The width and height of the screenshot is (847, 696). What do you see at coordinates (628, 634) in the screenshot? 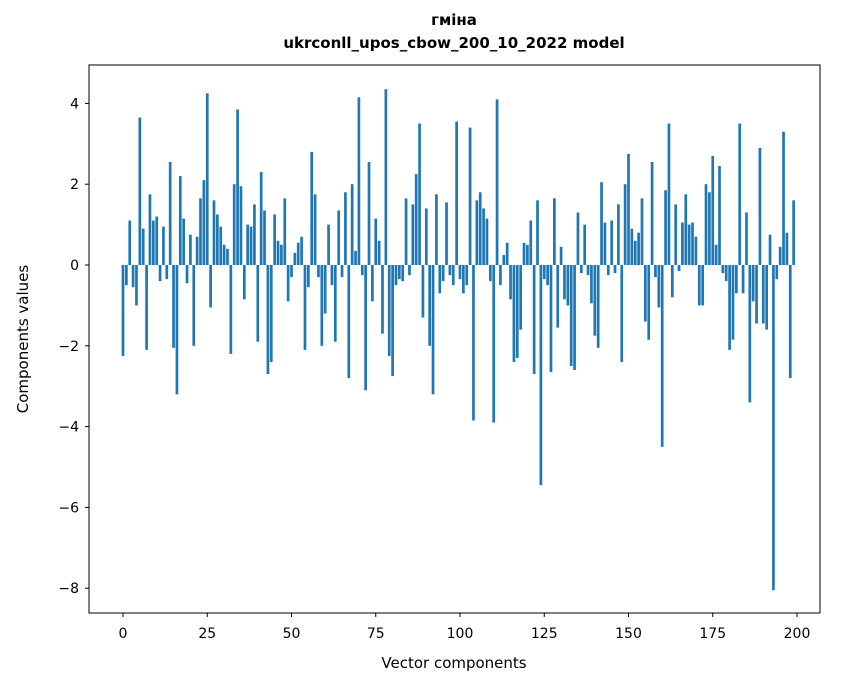
I see `x-tick-label: 150` at bounding box center [628, 634].